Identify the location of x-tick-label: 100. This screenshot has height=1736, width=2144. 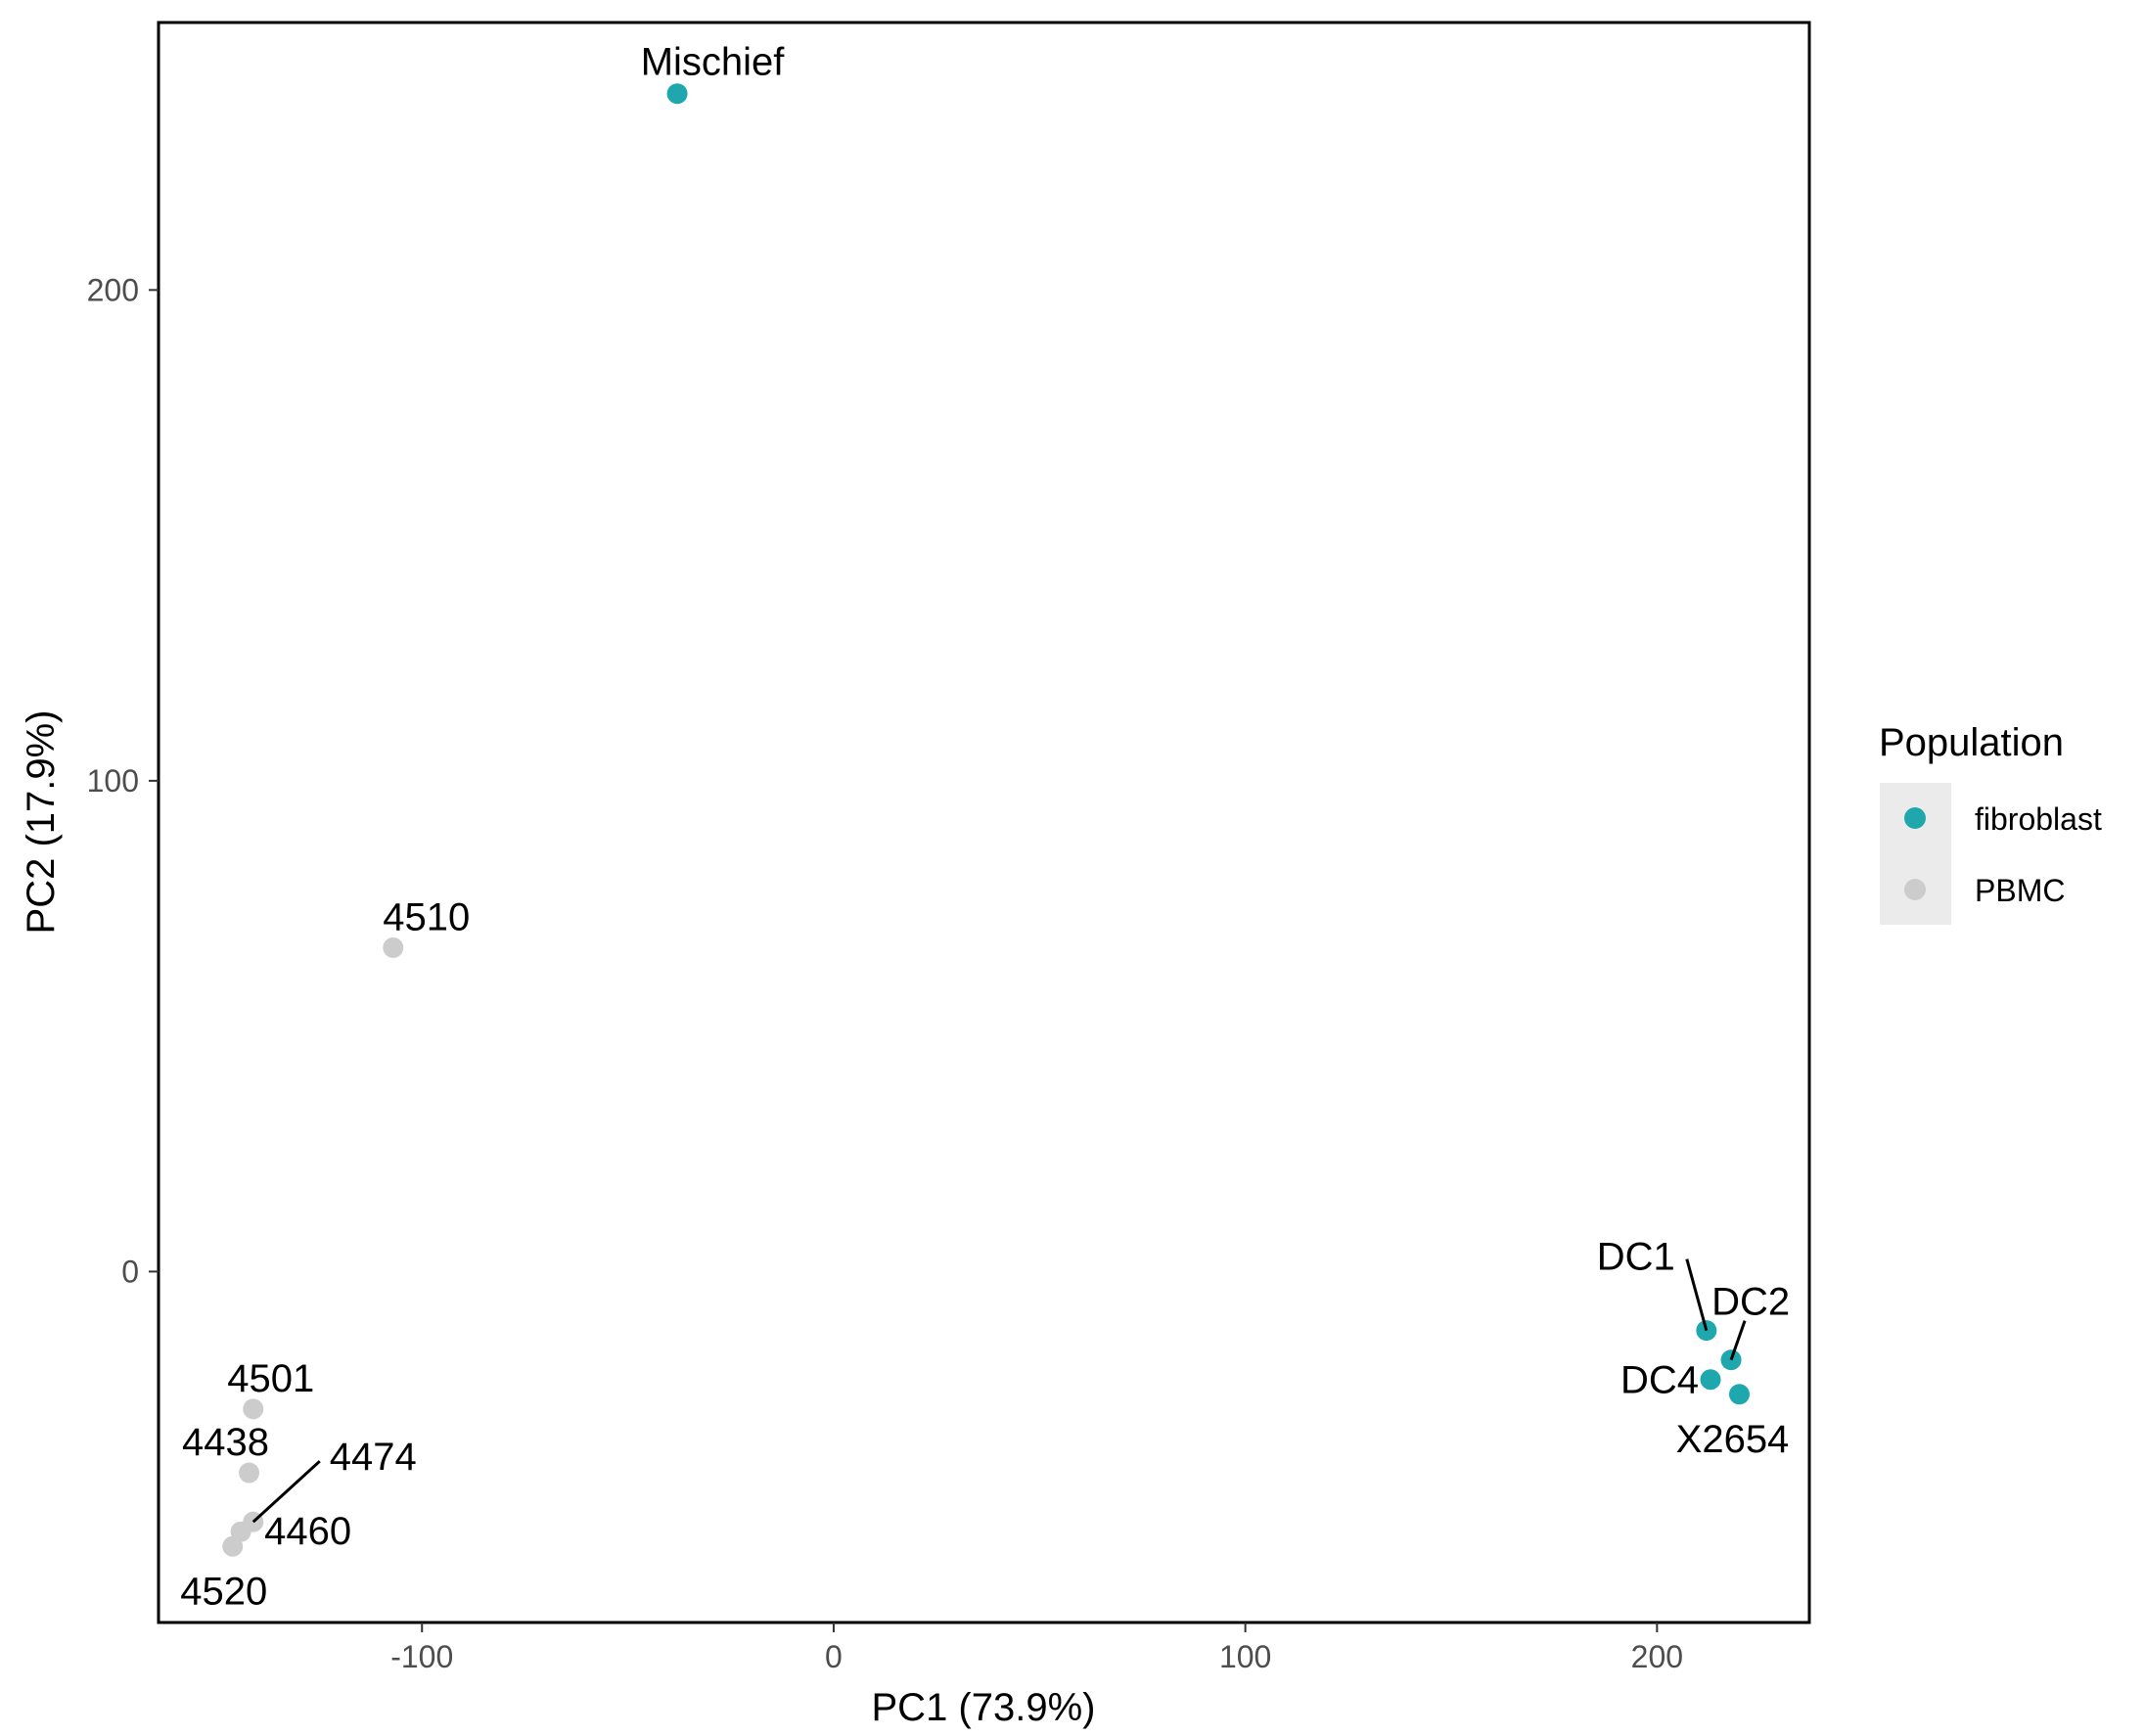
(1245, 1656).